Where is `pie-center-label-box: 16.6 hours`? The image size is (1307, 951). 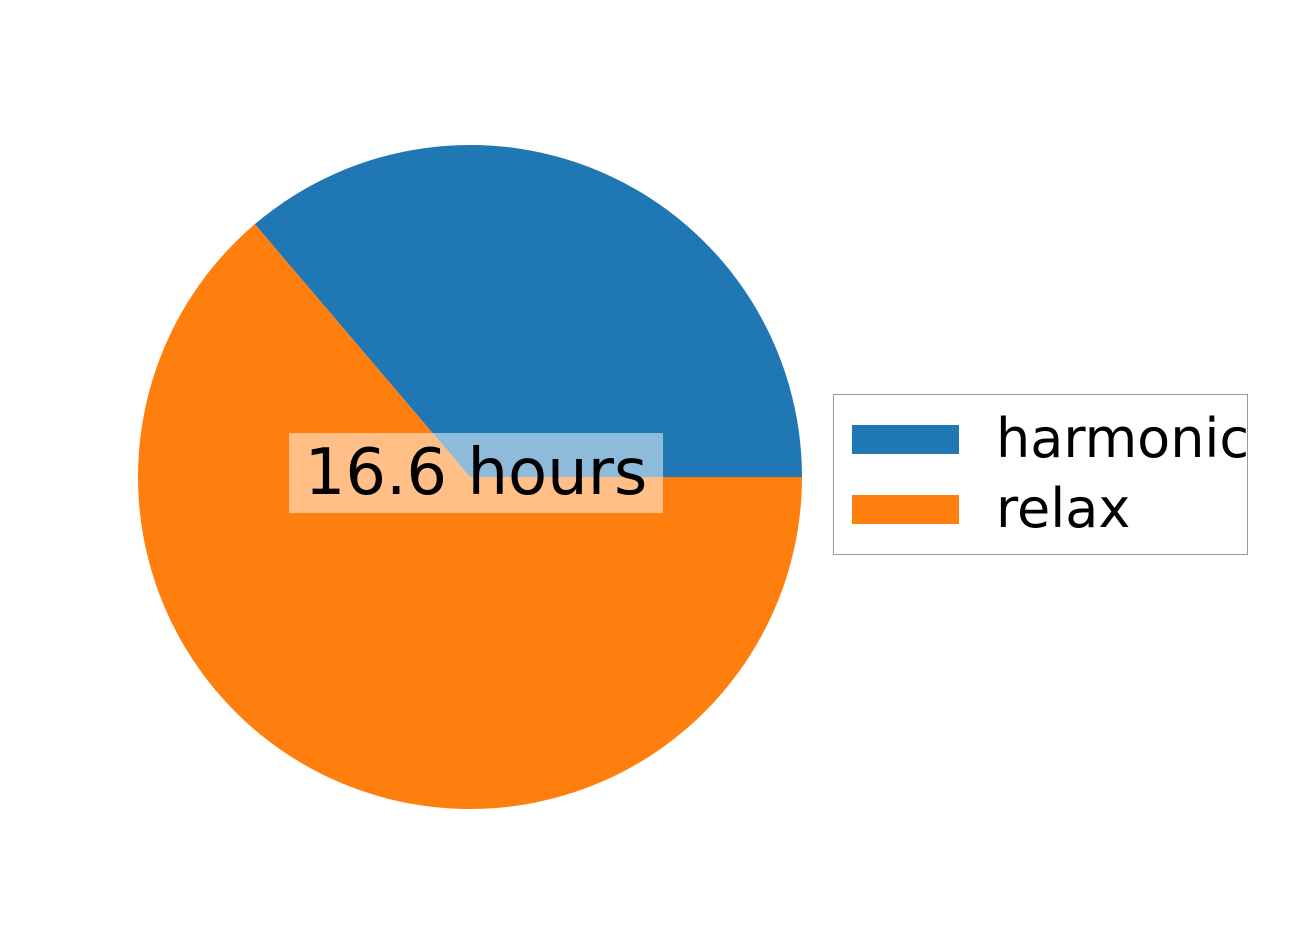 pie-center-label-box: 16.6 hours is located at coordinates (476, 473).